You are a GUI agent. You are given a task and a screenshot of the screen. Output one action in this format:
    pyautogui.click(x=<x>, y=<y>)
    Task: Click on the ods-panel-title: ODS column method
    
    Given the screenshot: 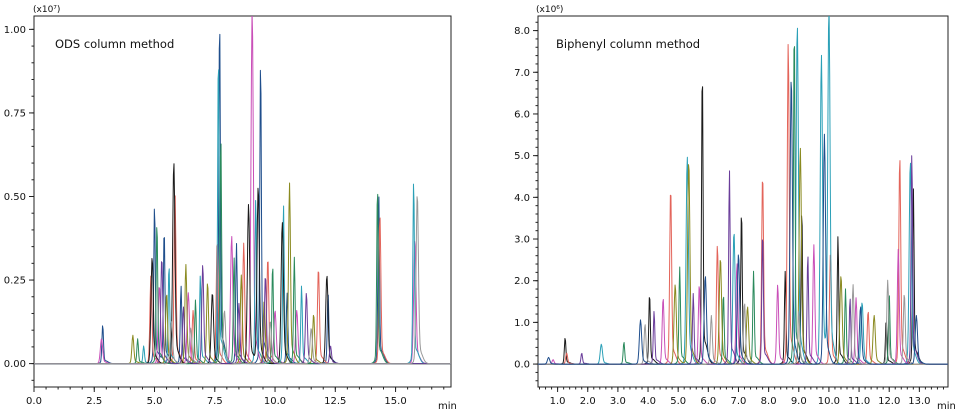 What is the action you would take?
    pyautogui.click(x=114, y=44)
    